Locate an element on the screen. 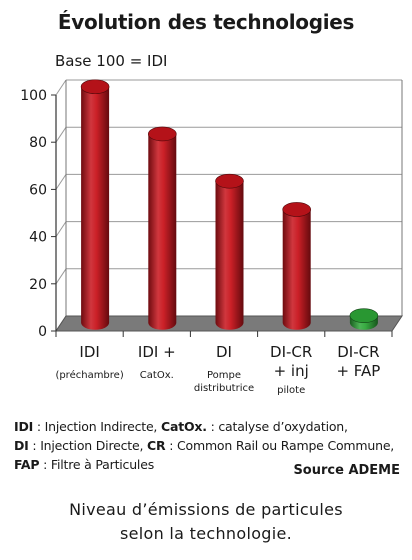  legend-key-cr: CR is located at coordinates (156, 445).